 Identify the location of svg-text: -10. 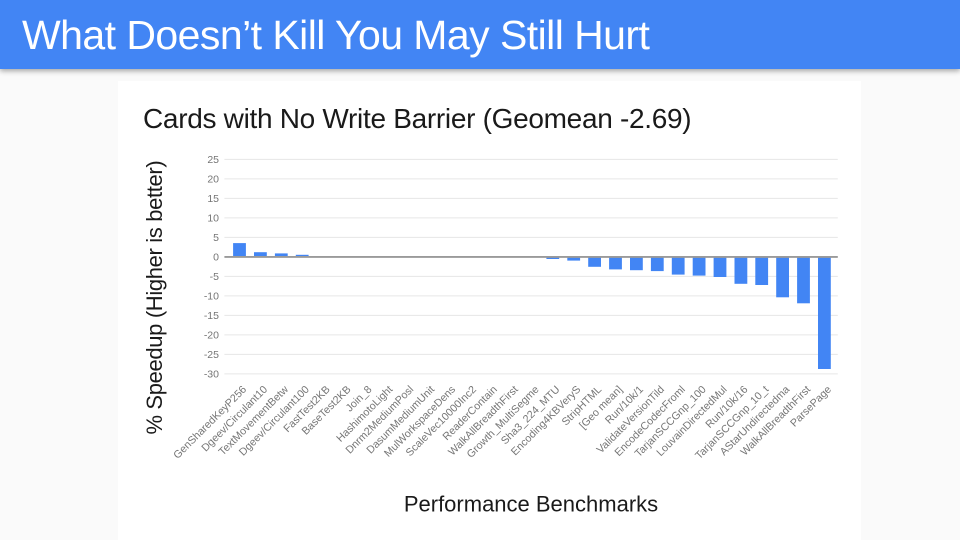
(211, 297).